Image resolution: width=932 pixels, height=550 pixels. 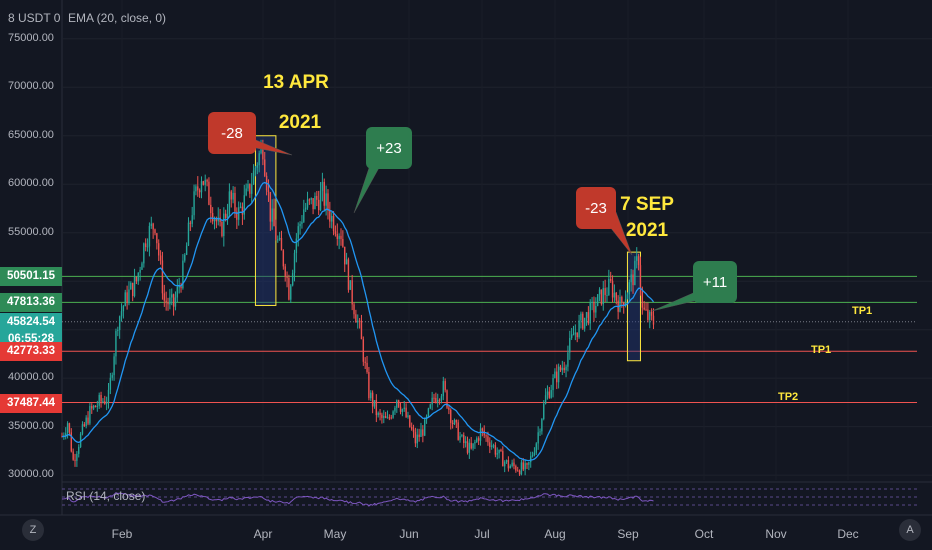 I want to click on tp1-lower-label: TP1, so click(x=821, y=350).